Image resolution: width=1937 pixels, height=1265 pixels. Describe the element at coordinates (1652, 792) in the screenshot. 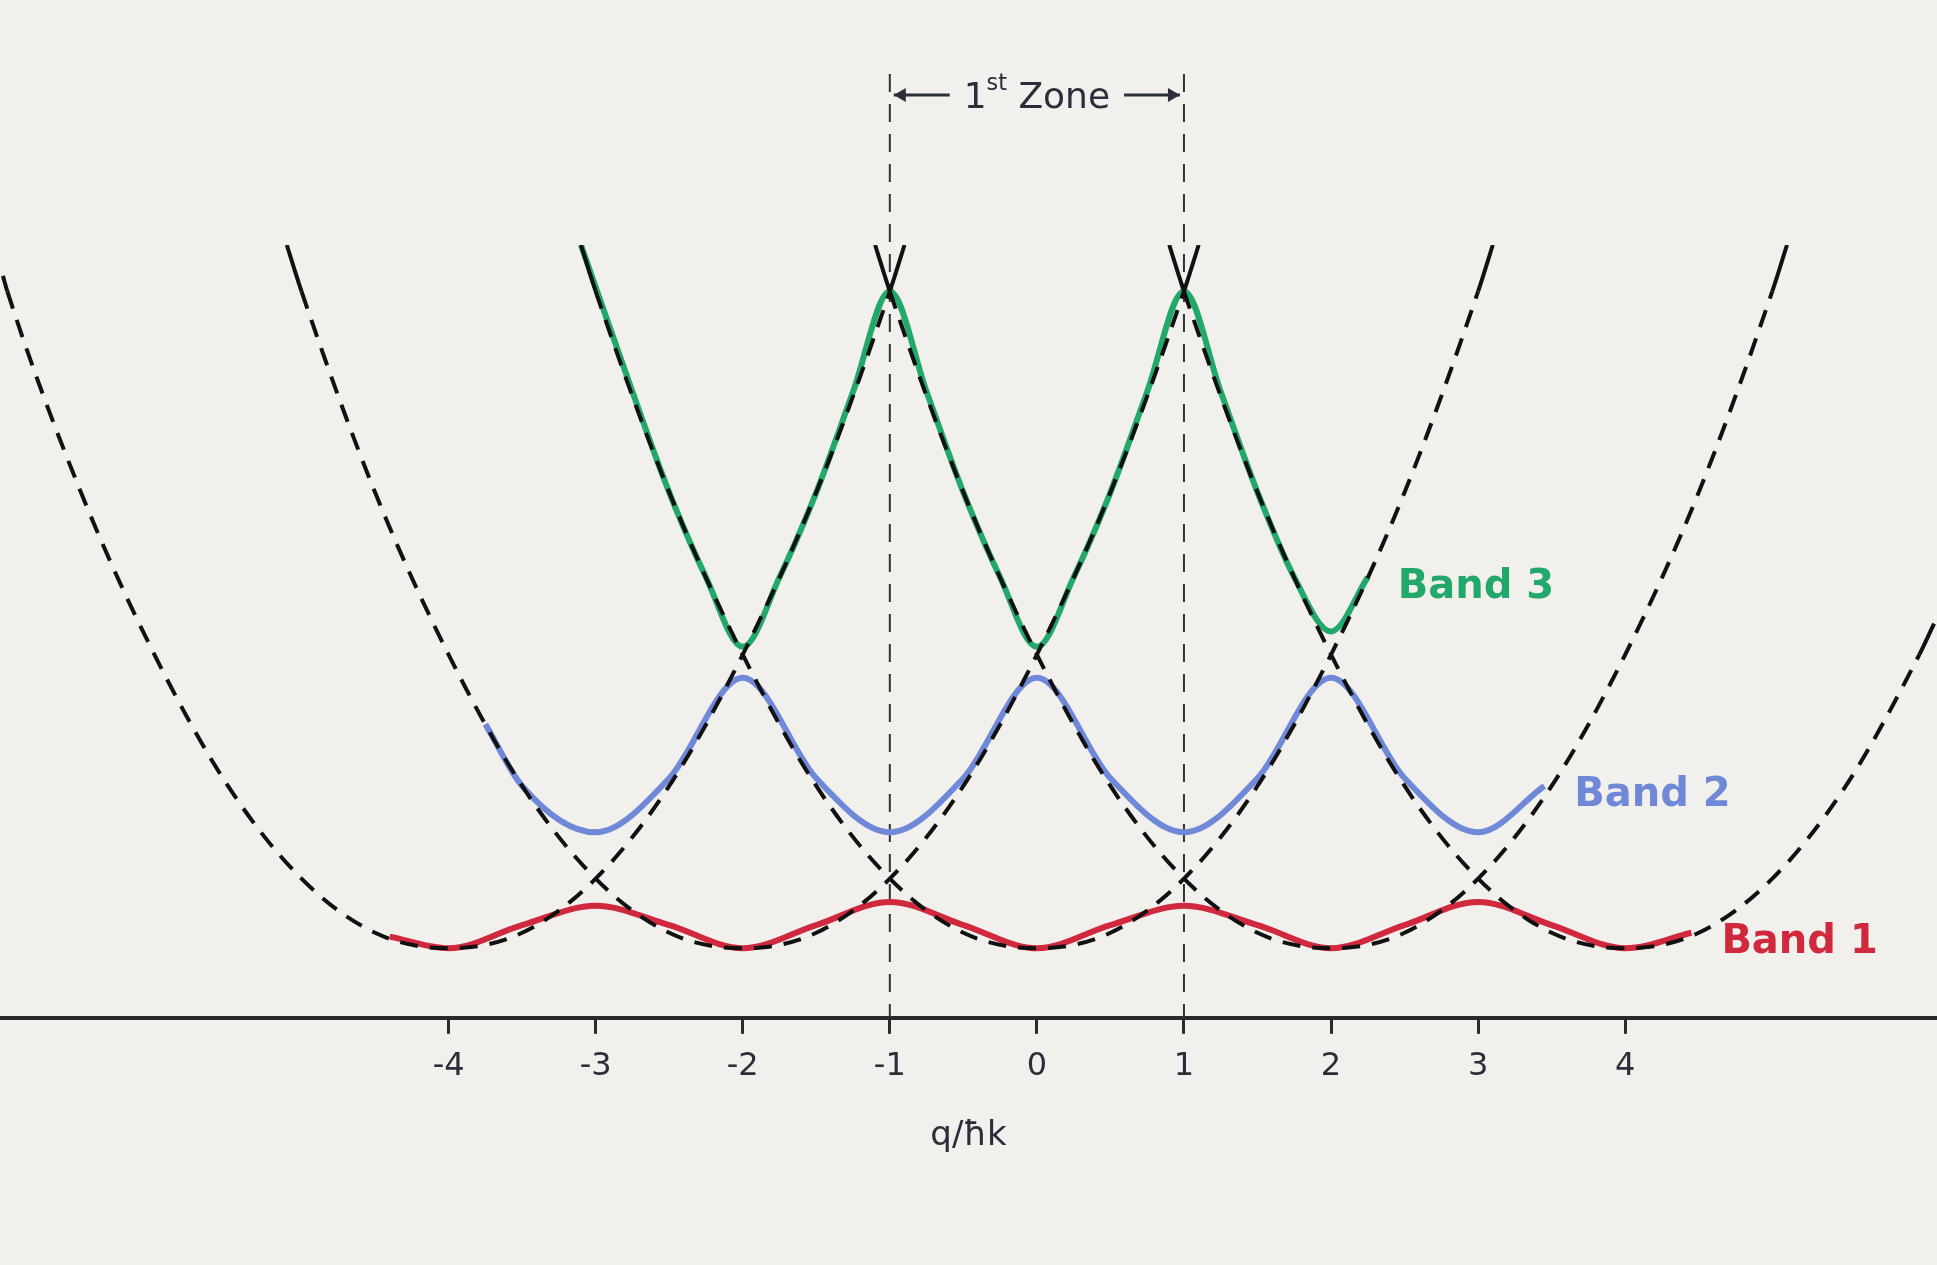

I see `series-label: Band 2` at that location.